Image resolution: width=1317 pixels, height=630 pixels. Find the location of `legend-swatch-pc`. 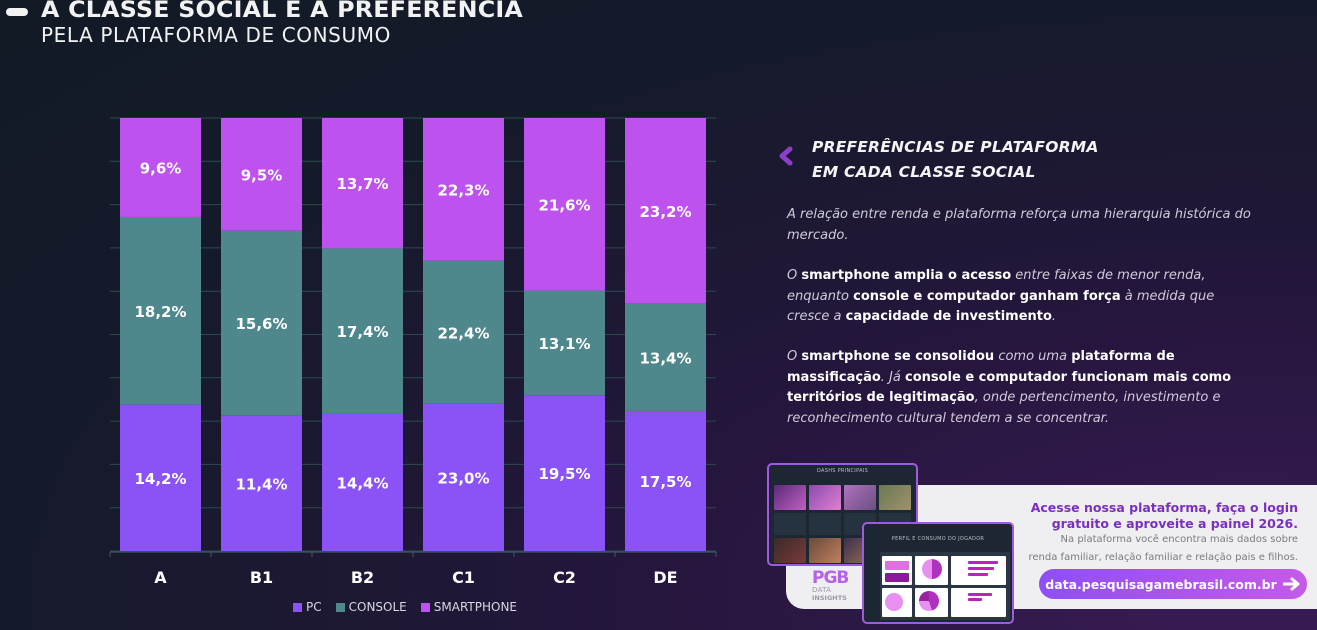

legend-swatch-pc is located at coordinates (297, 607).